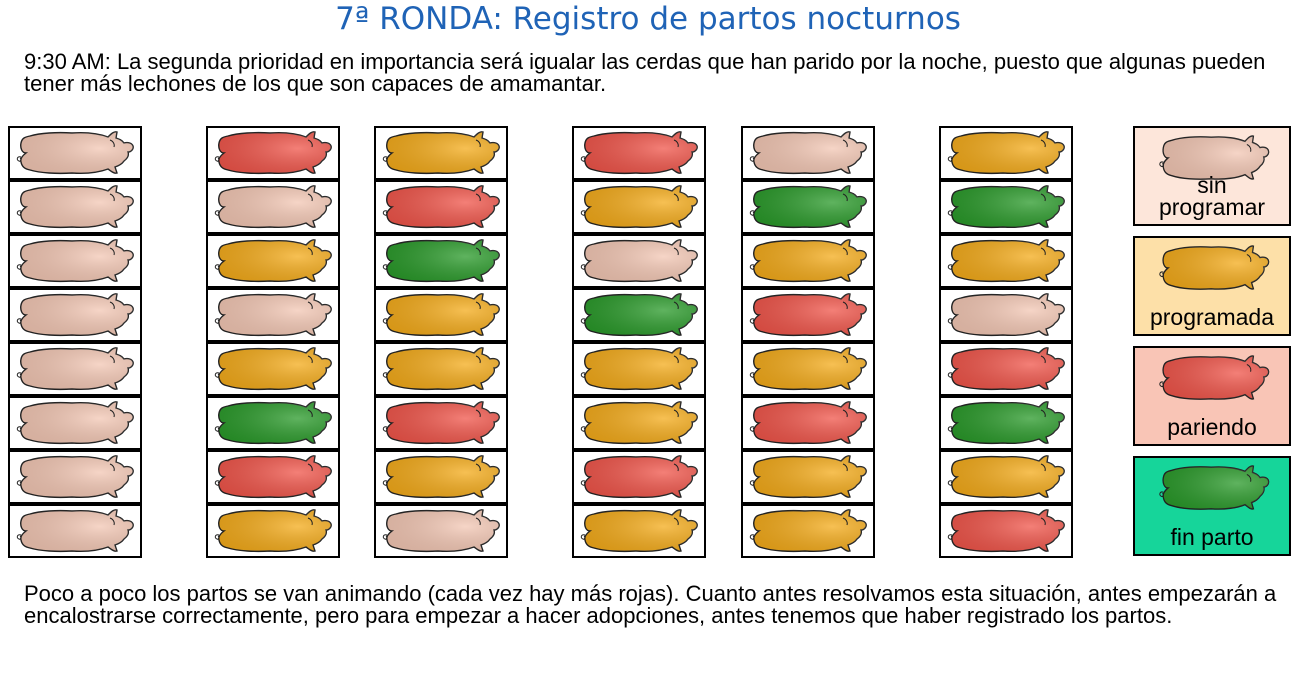 The height and width of the screenshot is (688, 1296). What do you see at coordinates (1212, 427) in the screenshot?
I see `legend-label: pariendo` at bounding box center [1212, 427].